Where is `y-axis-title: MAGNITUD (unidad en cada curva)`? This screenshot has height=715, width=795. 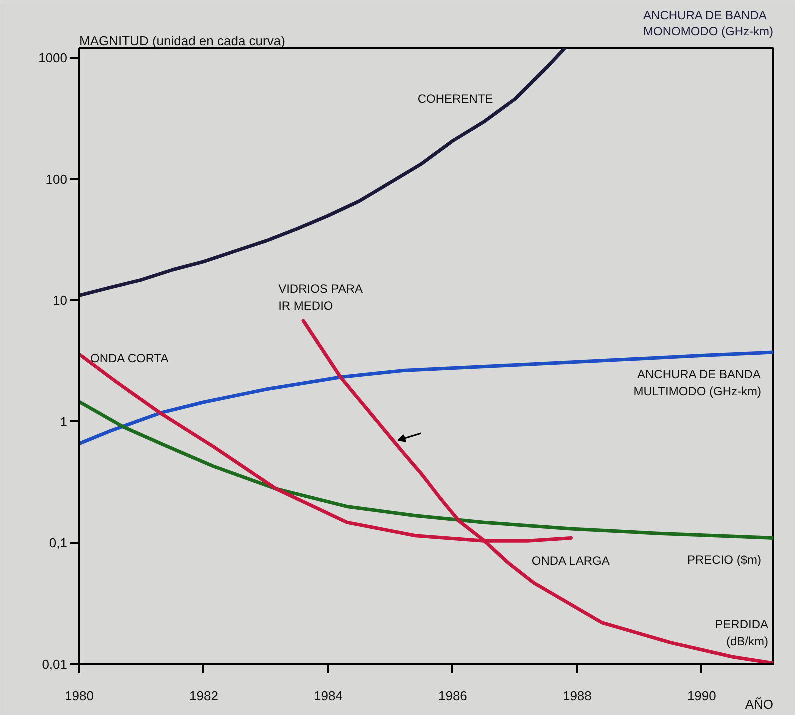
y-axis-title: MAGNITUD (unidad en cada curva) is located at coordinates (183, 41).